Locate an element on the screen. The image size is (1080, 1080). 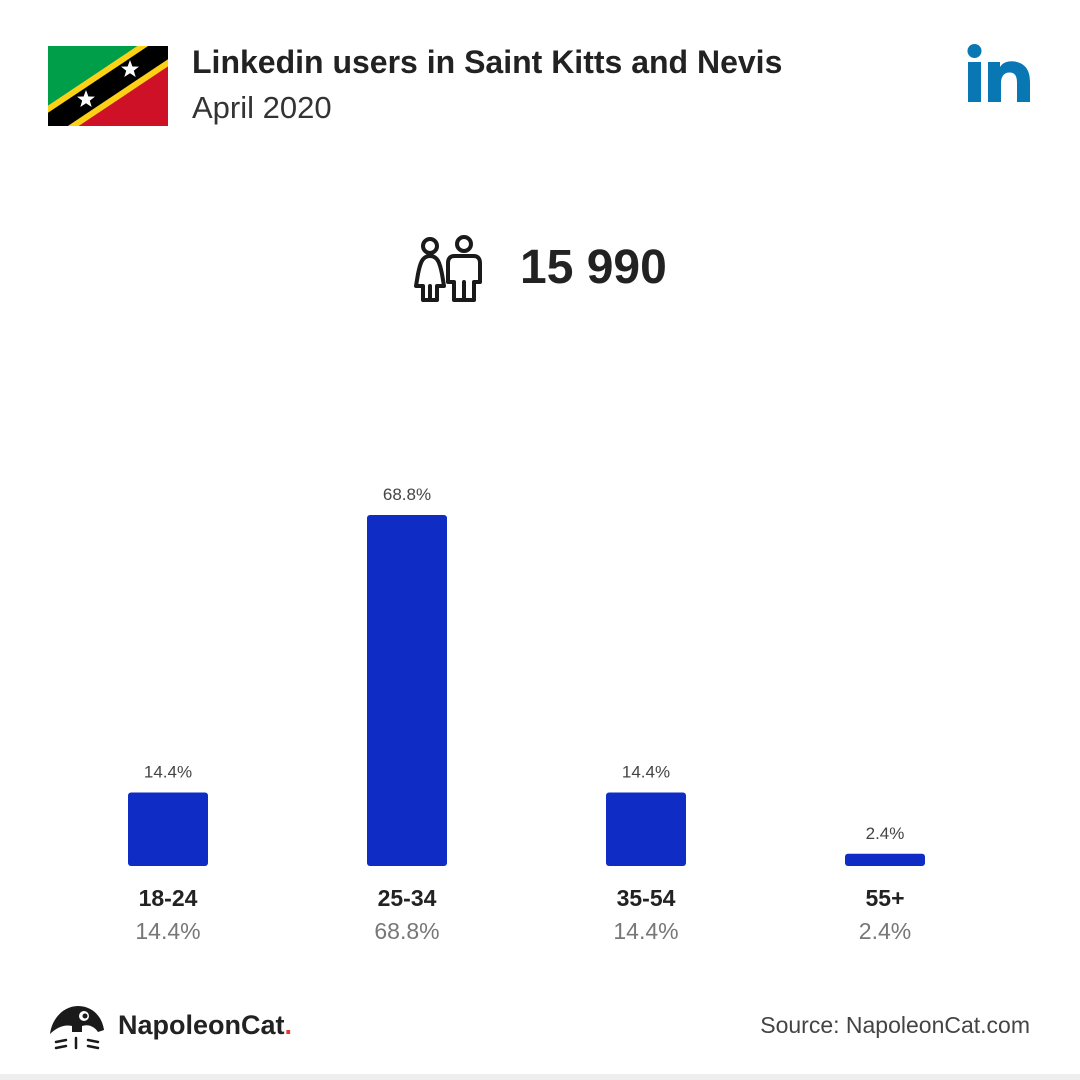
category-label: 18-24 is located at coordinates (168, 898).